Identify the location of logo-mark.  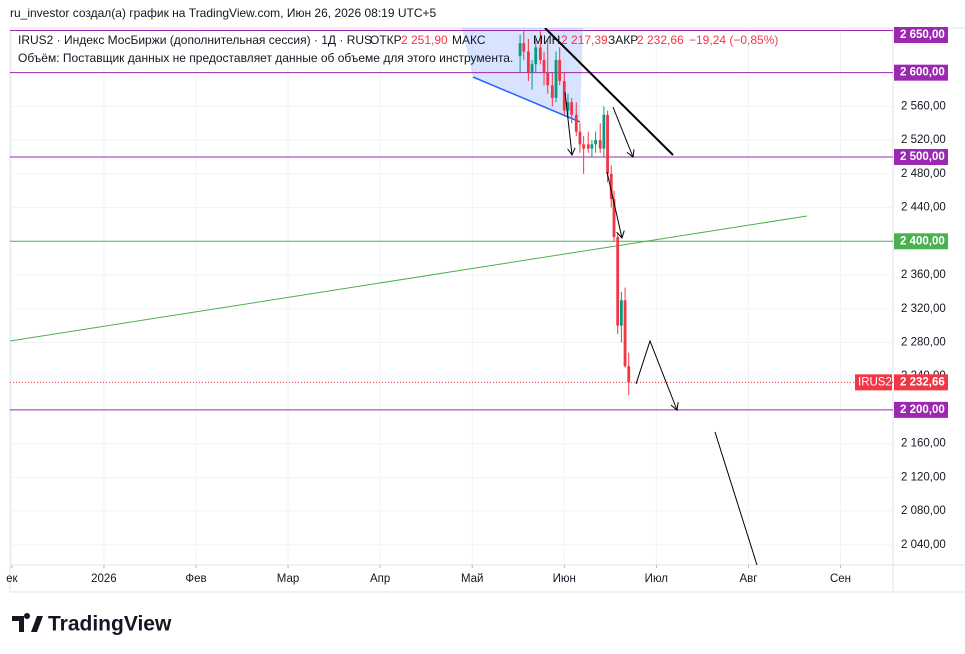
(27, 622).